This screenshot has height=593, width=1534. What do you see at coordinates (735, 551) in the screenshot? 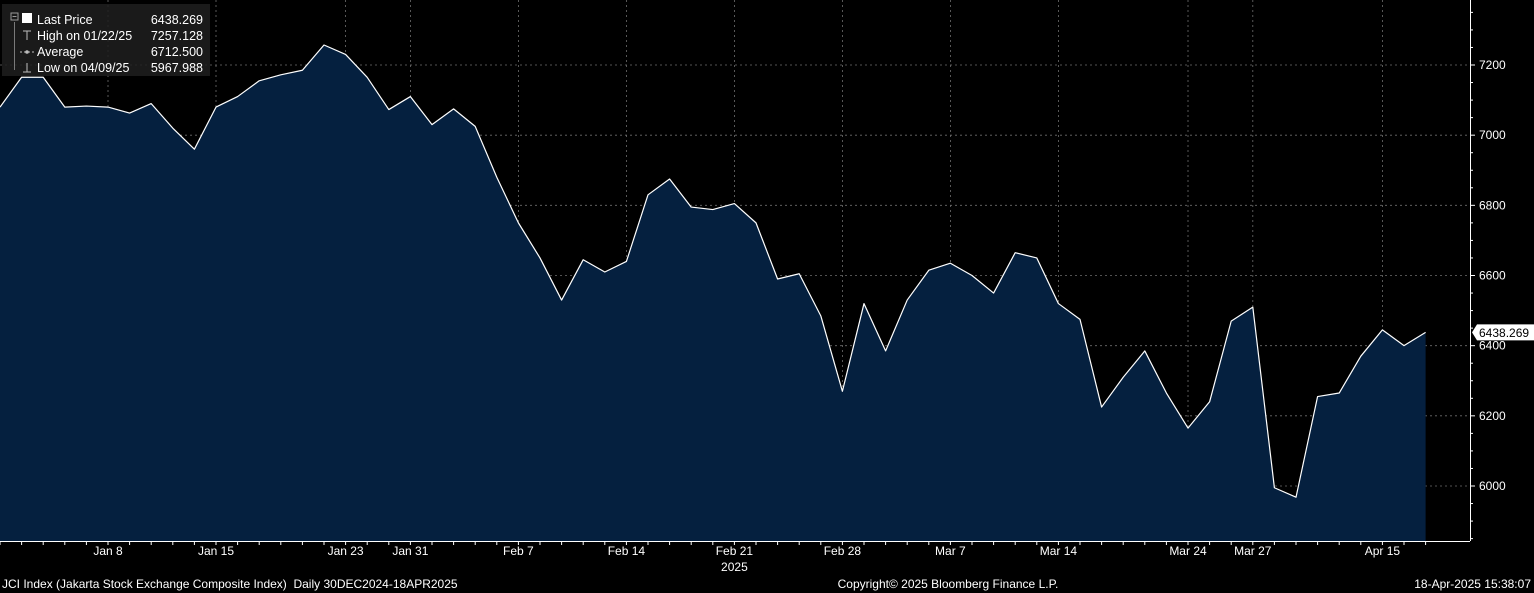
I see `x-tick-label: Feb 21` at bounding box center [735, 551].